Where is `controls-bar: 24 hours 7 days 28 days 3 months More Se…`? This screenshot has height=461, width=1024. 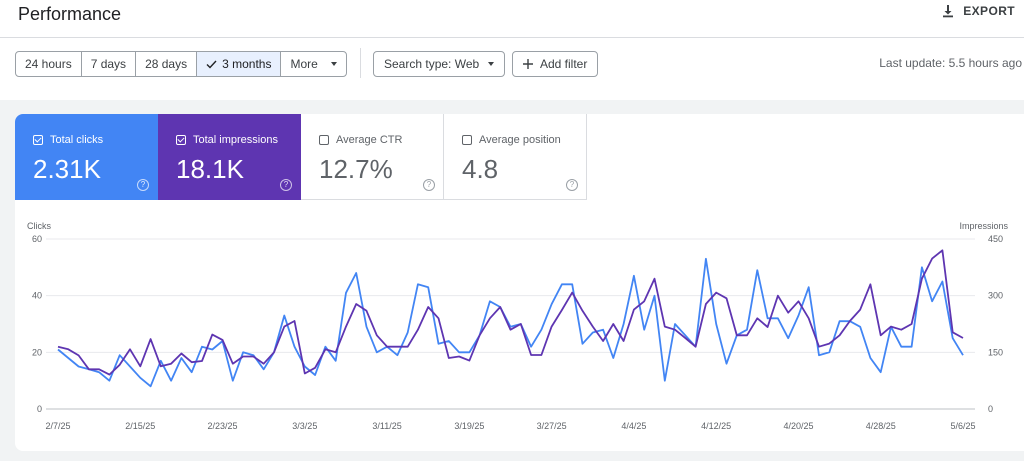 controls-bar: 24 hours 7 days 28 days 3 months More Se… is located at coordinates (512, 69).